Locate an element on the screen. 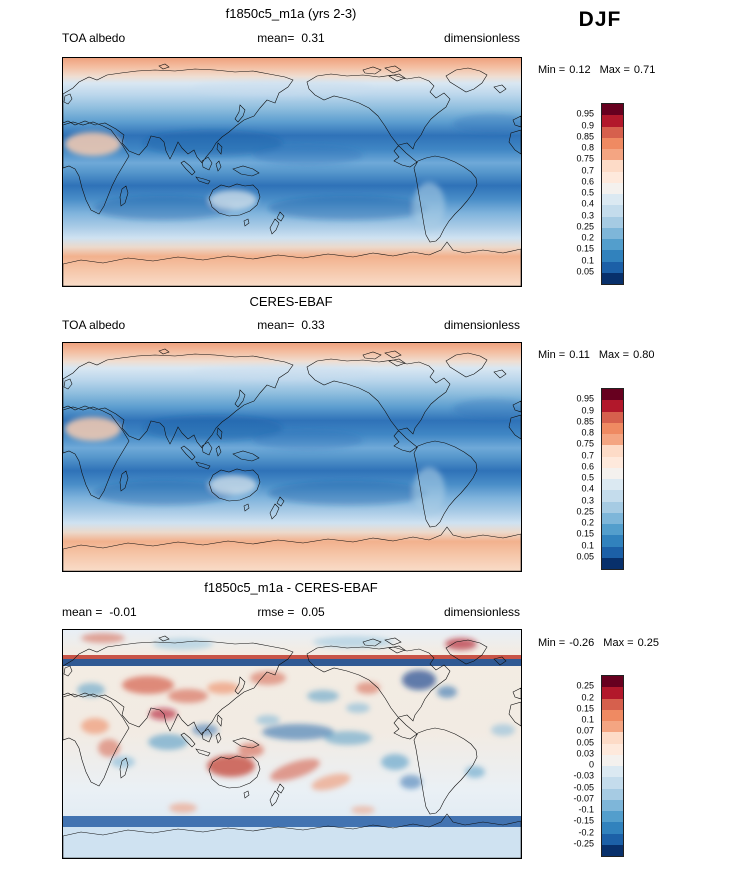  panel3-rmse-stat: rmse = 0.05 is located at coordinates (291, 612).